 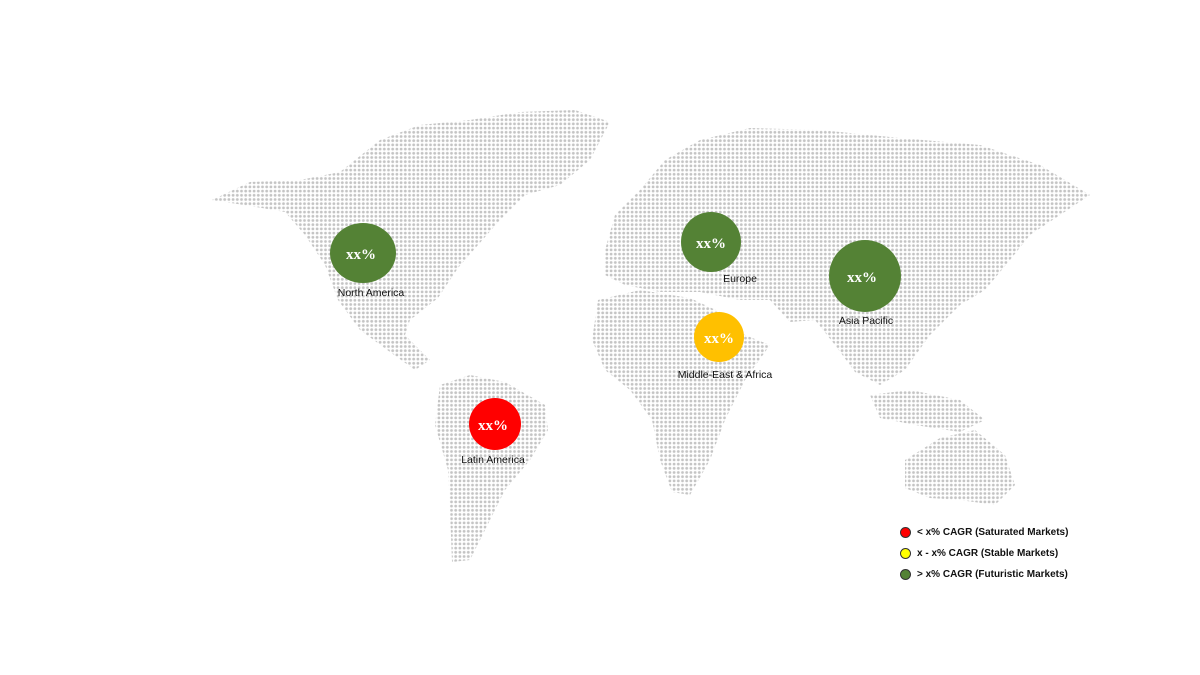 What do you see at coordinates (725, 375) in the screenshot?
I see `region-label: Middle-East & Africa` at bounding box center [725, 375].